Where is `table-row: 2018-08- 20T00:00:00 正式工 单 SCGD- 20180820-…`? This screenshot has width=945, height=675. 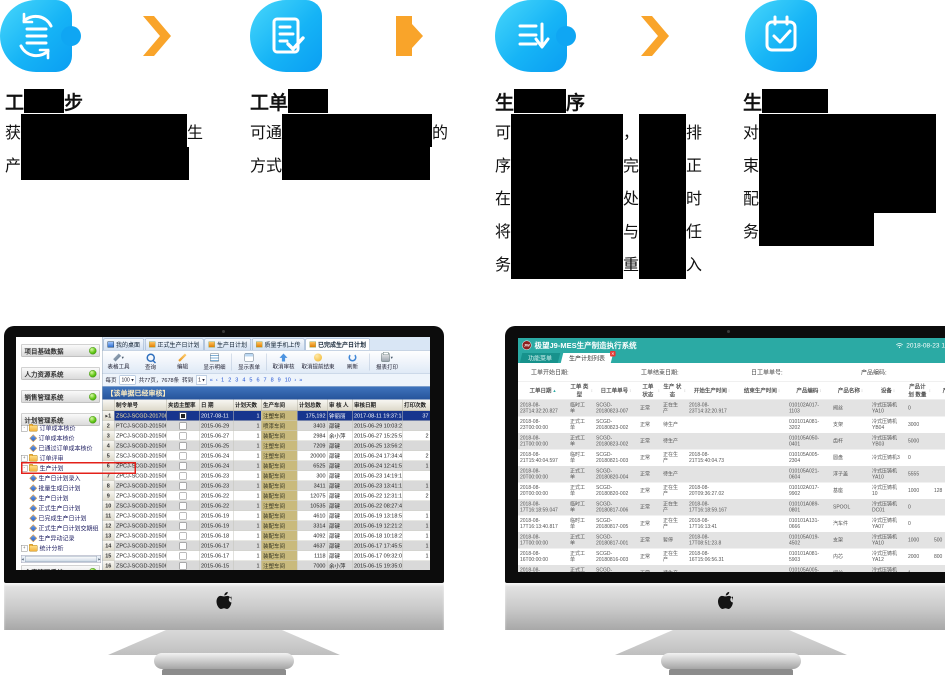
table-row: 2018-08- 20T00:00:00 正式工 单 SCGD- 20180820-… is located at coordinates (731, 490).